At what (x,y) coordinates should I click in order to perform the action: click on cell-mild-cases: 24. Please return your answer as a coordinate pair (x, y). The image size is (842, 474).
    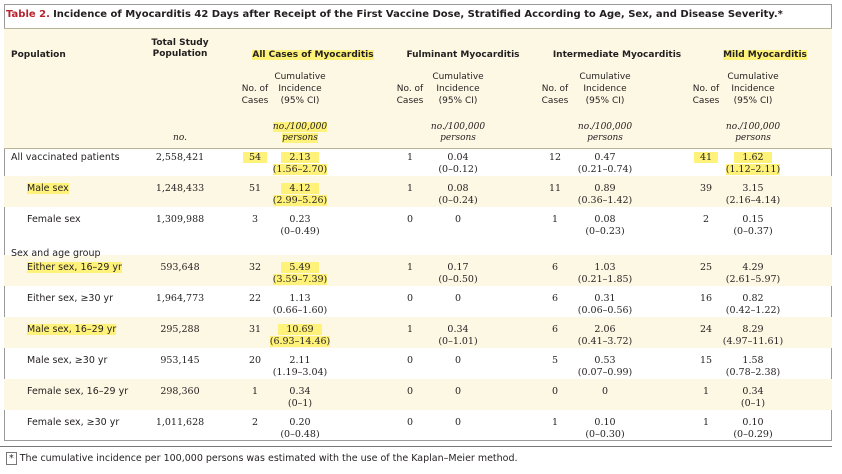
    Looking at the image, I should click on (706, 330).